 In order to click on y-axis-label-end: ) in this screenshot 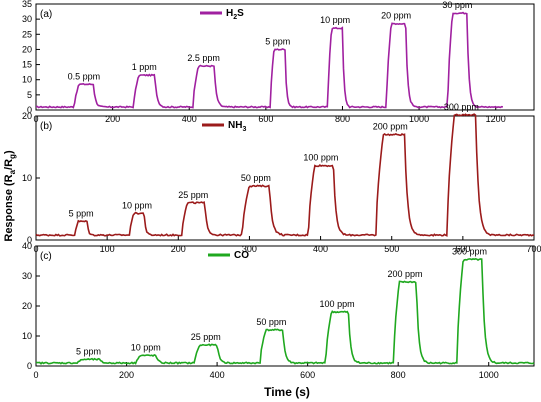, I will do `click(9, 152)`.